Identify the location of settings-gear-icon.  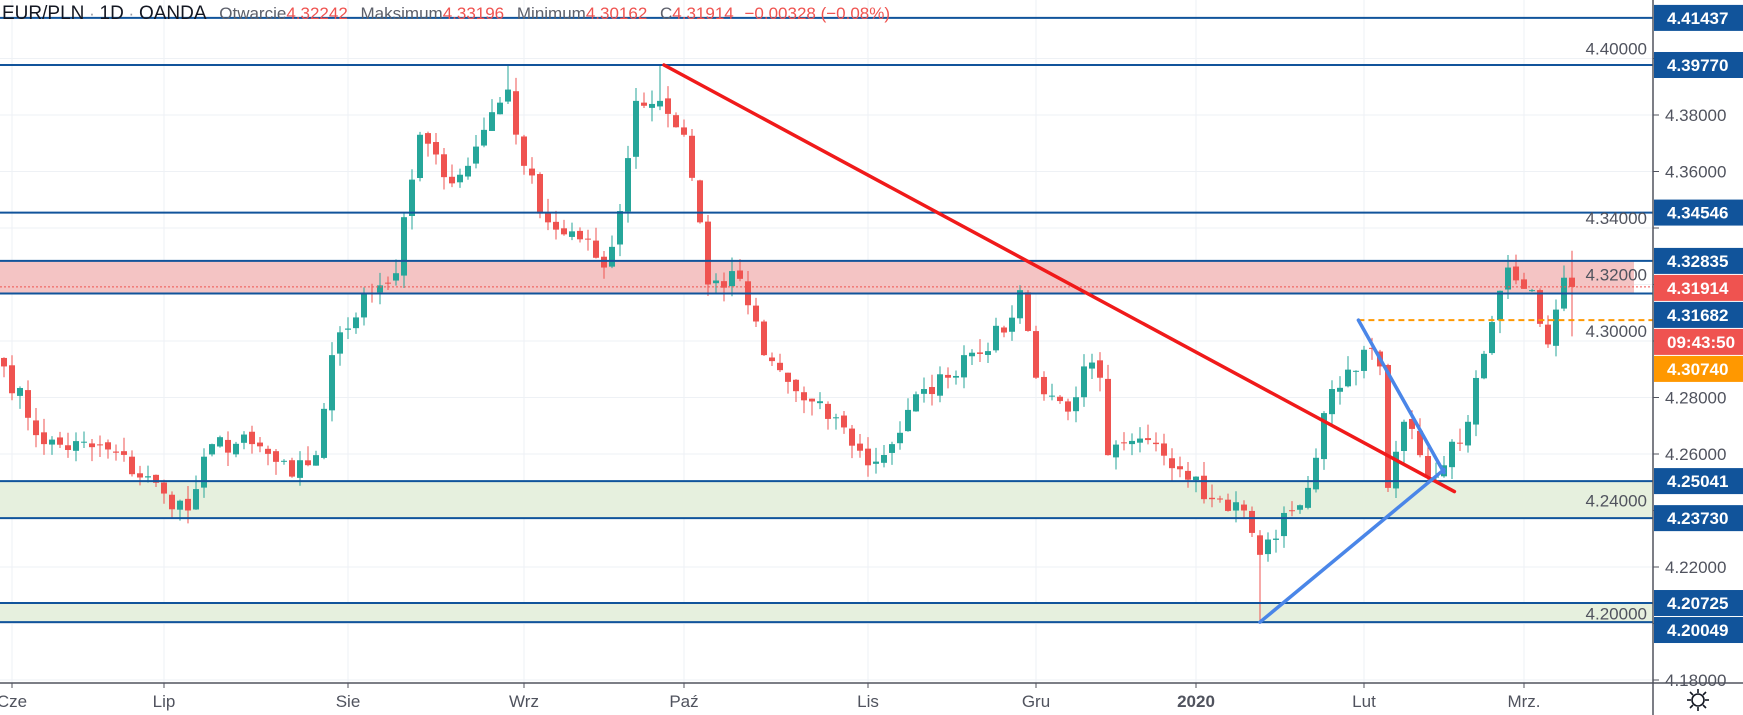
(1698, 700).